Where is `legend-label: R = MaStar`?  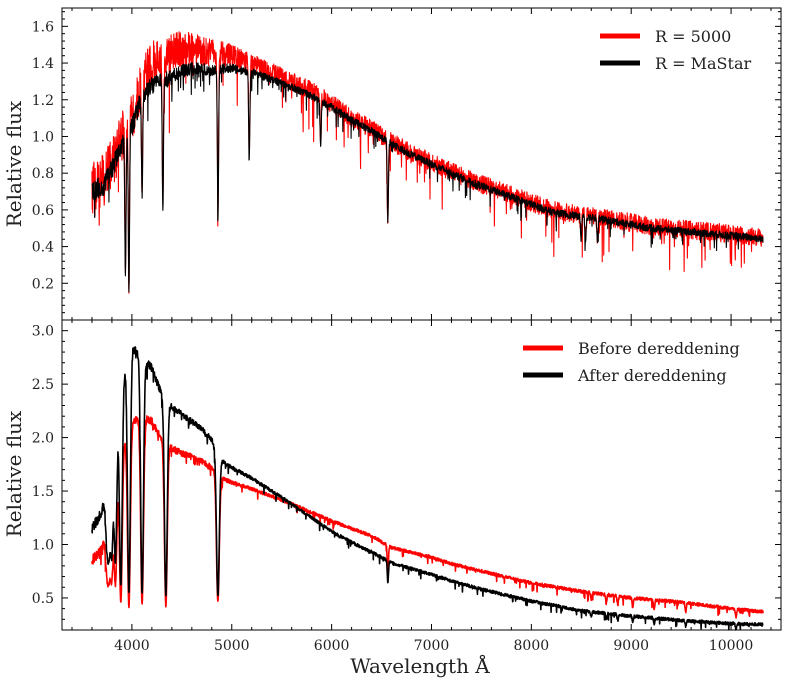 legend-label: R = MaStar is located at coordinates (703, 63).